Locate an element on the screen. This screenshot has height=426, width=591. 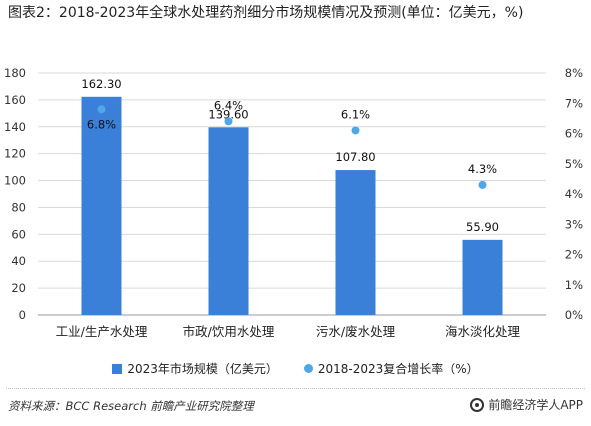
source-note: 资料来源：BCC Research 前瞻产业研究院整理 is located at coordinates (131, 406).